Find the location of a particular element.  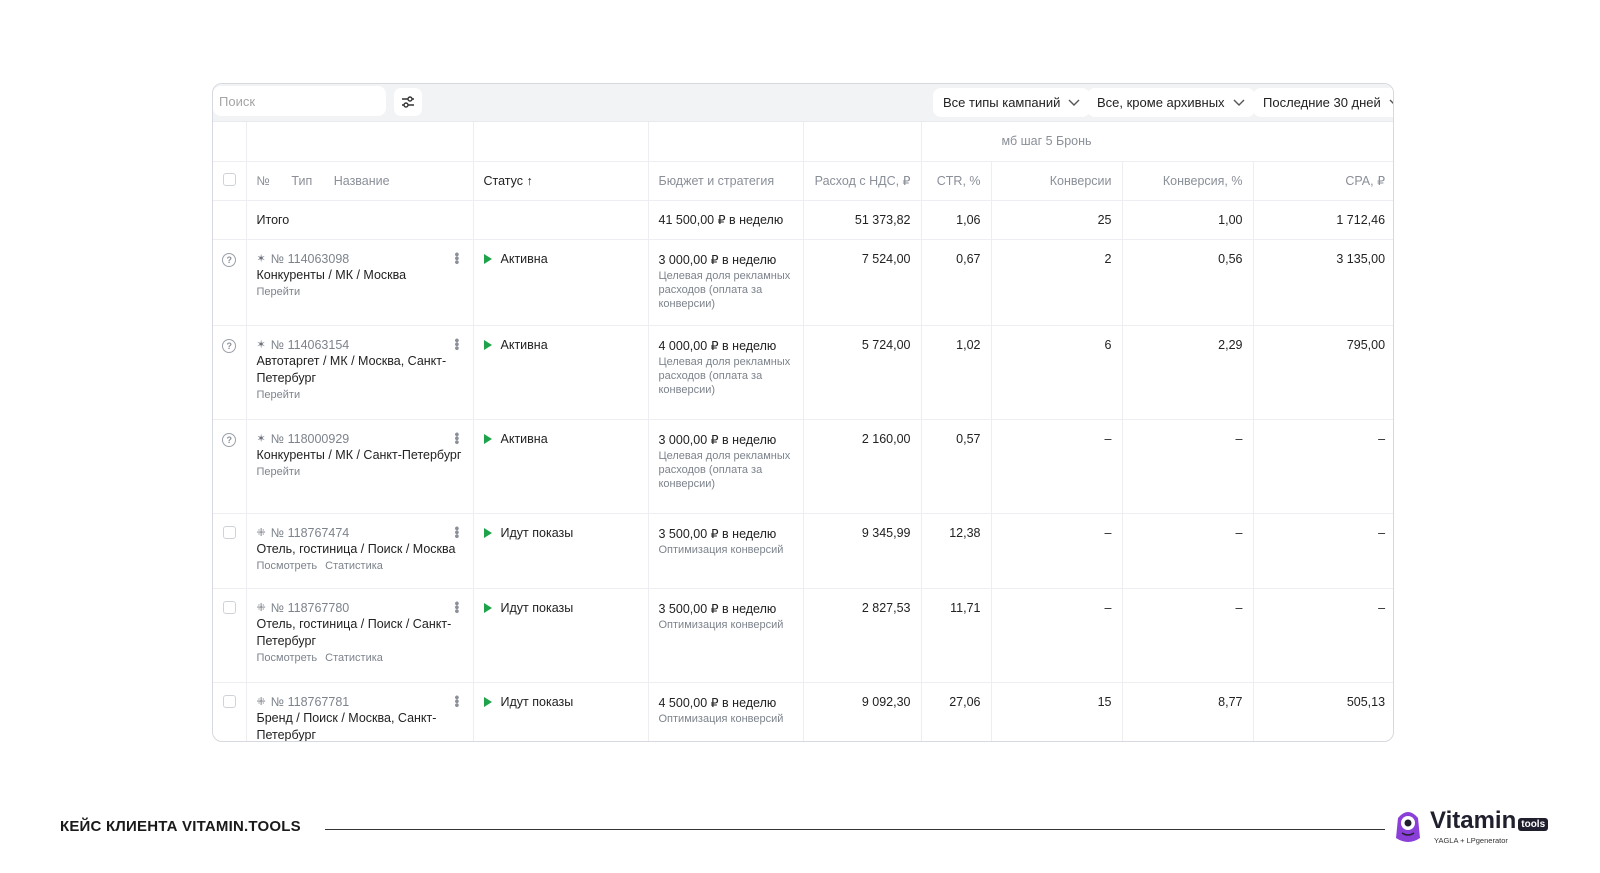

spend-value: 9 092,30 is located at coordinates (862, 711).